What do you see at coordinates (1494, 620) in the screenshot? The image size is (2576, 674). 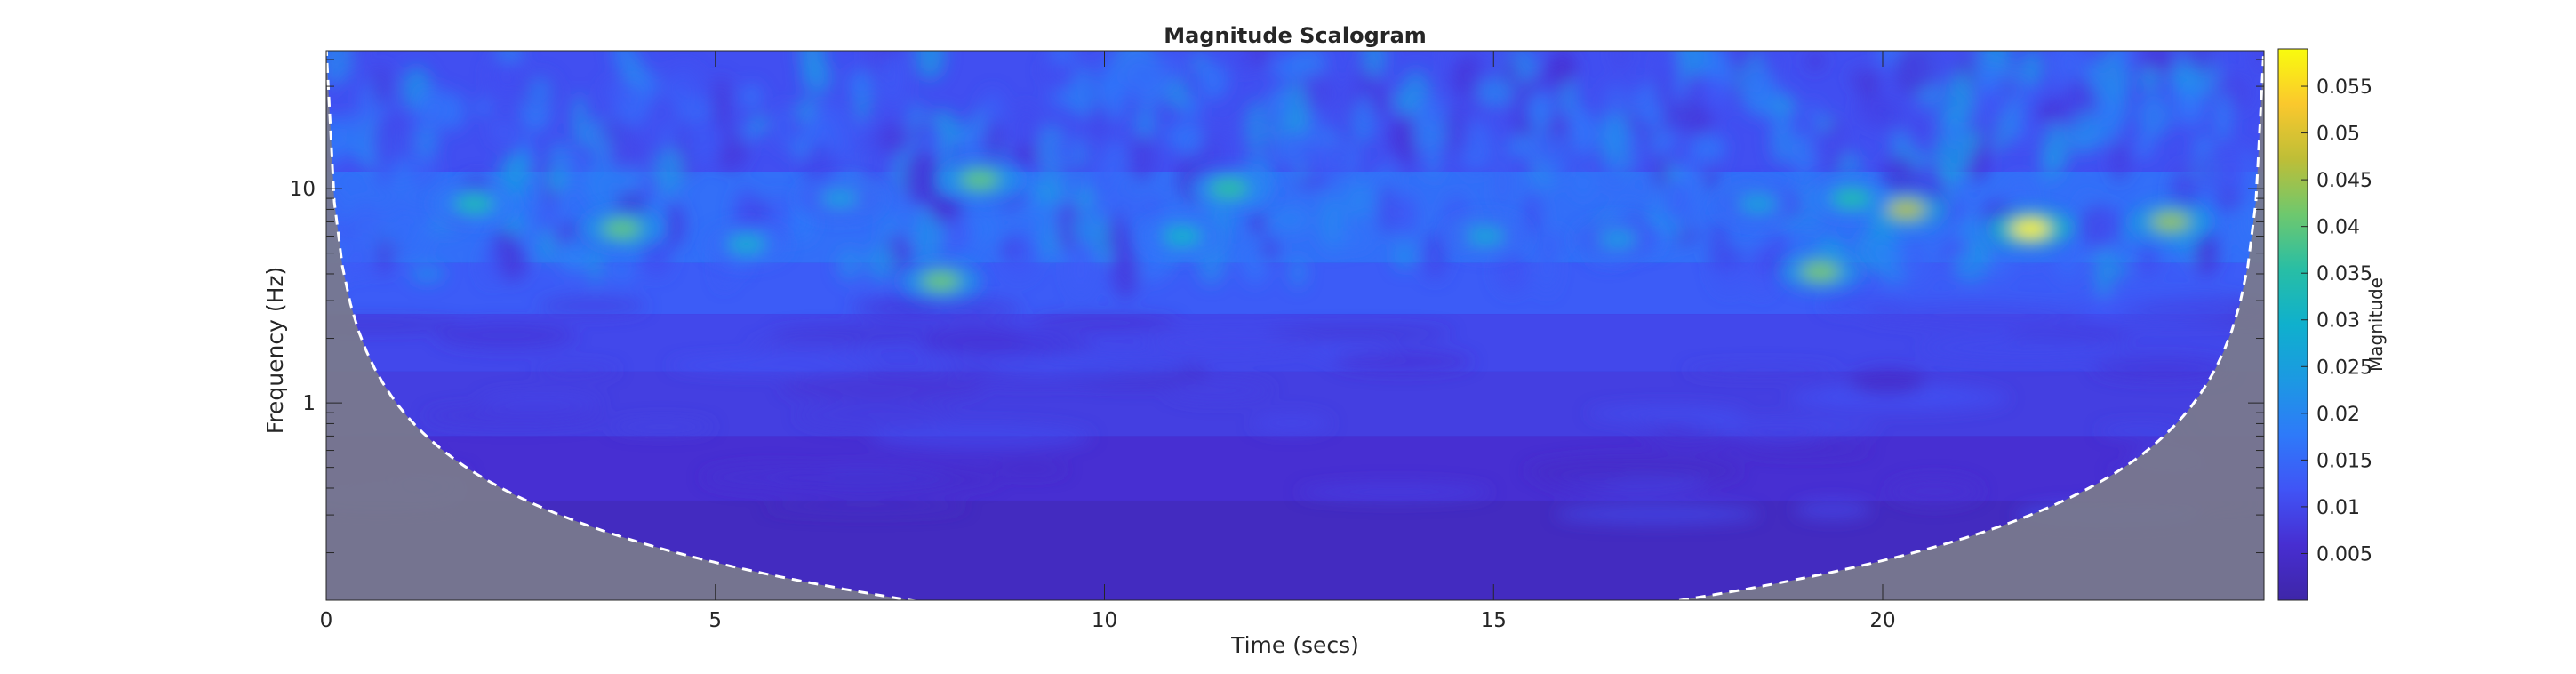 I see `x-tick-label: 15` at bounding box center [1494, 620].